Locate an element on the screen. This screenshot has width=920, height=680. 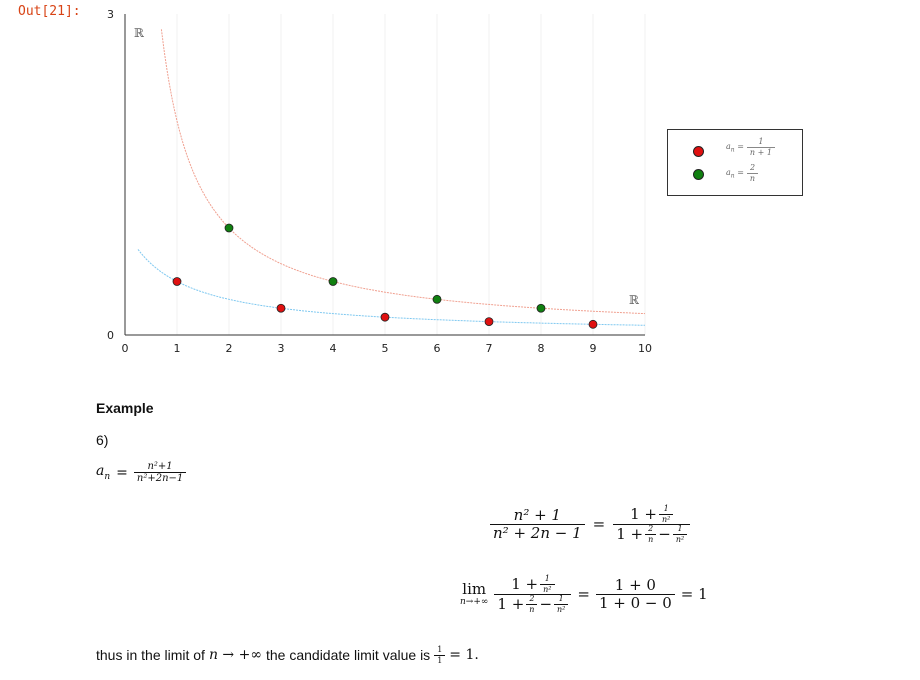
curve-blue is located at coordinates (391, 287).